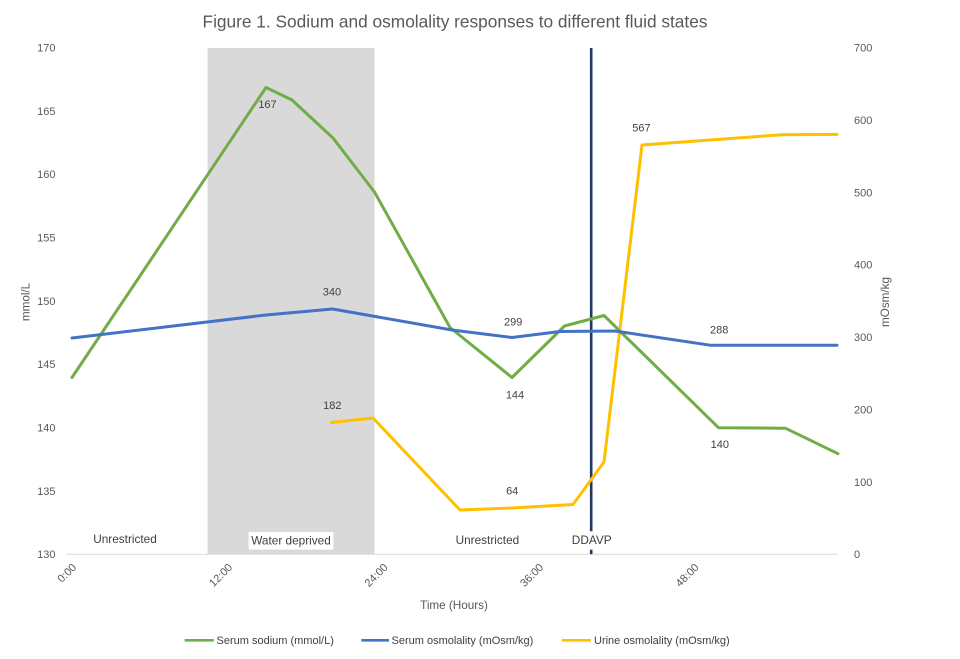 The width and height of the screenshot is (960, 659). I want to click on svg-text: 130, so click(46, 555).